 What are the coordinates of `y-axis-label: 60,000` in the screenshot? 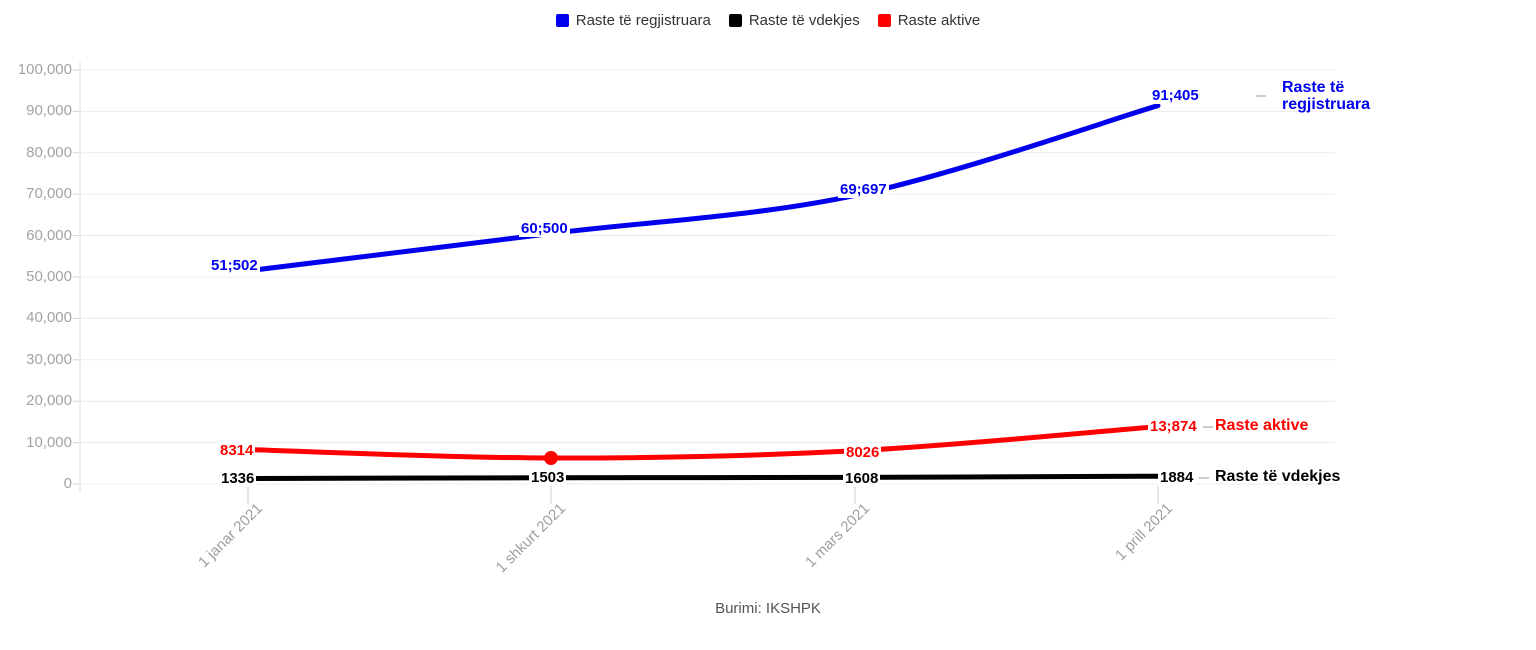 It's located at (49, 235).